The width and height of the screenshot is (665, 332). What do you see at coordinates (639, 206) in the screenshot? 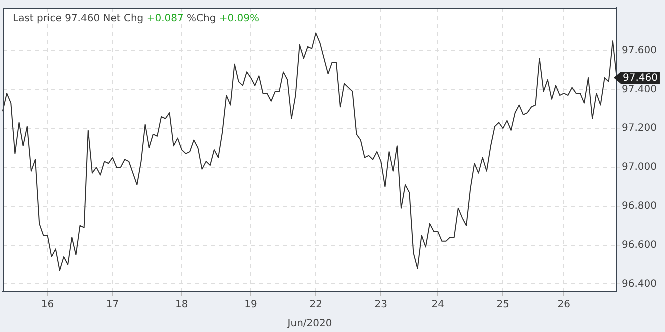
I see `y-tick-label: 96.800` at bounding box center [639, 206].